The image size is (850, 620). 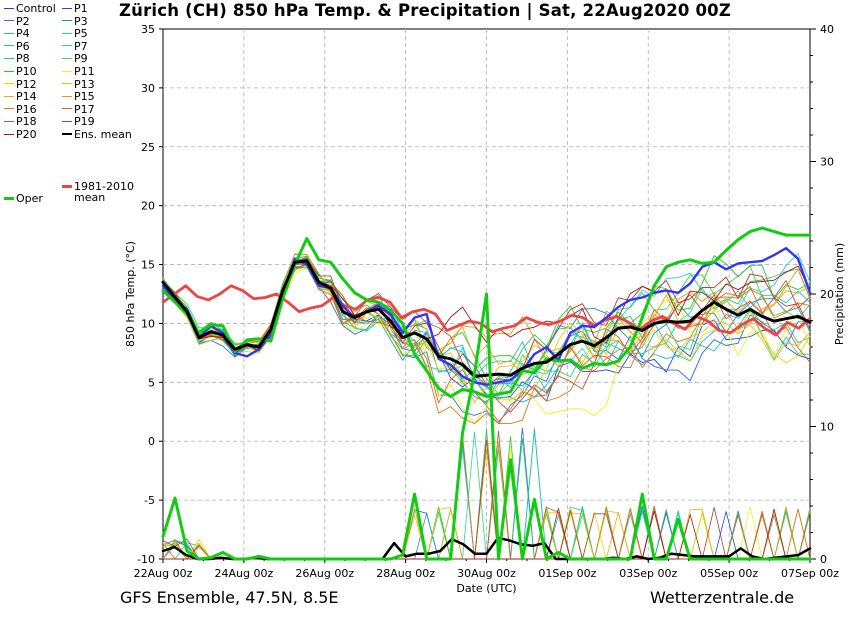 I want to click on legend-label: P10, so click(x=26, y=71).